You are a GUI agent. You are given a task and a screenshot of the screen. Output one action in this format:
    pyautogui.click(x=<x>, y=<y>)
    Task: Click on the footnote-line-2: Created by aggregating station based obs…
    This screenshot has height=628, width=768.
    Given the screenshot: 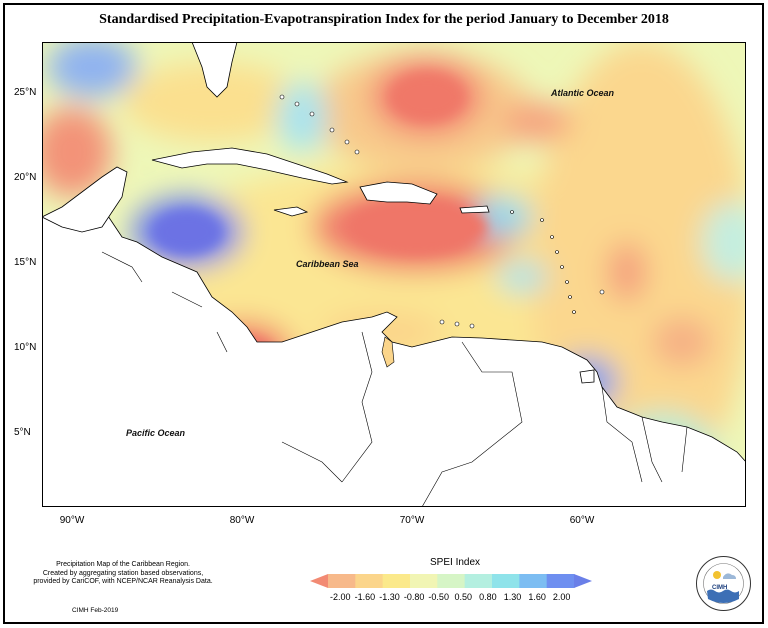 What is the action you would take?
    pyautogui.click(x=123, y=573)
    